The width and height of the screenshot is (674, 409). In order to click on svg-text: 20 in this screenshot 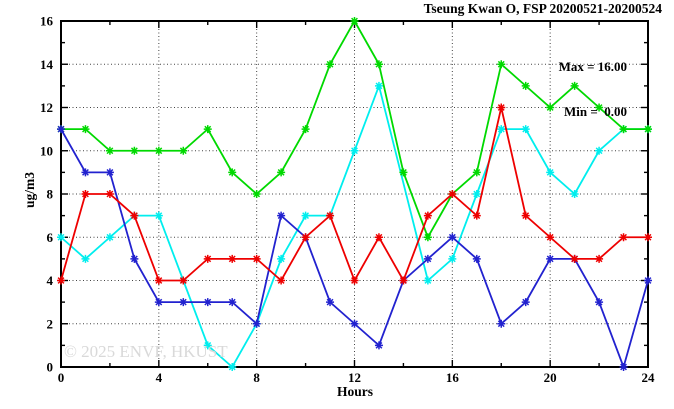, I will do `click(550, 377)`.